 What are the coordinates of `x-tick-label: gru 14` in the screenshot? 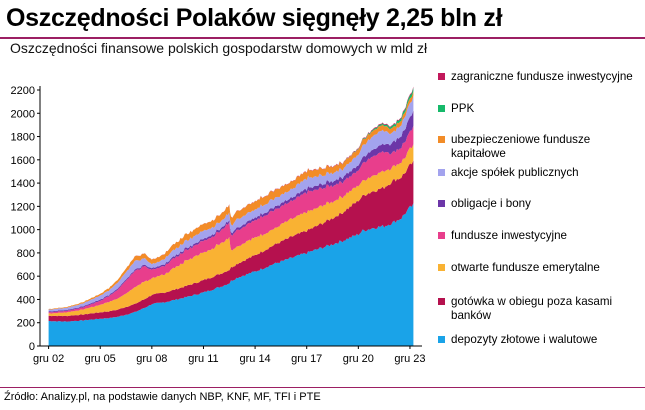 It's located at (254, 359).